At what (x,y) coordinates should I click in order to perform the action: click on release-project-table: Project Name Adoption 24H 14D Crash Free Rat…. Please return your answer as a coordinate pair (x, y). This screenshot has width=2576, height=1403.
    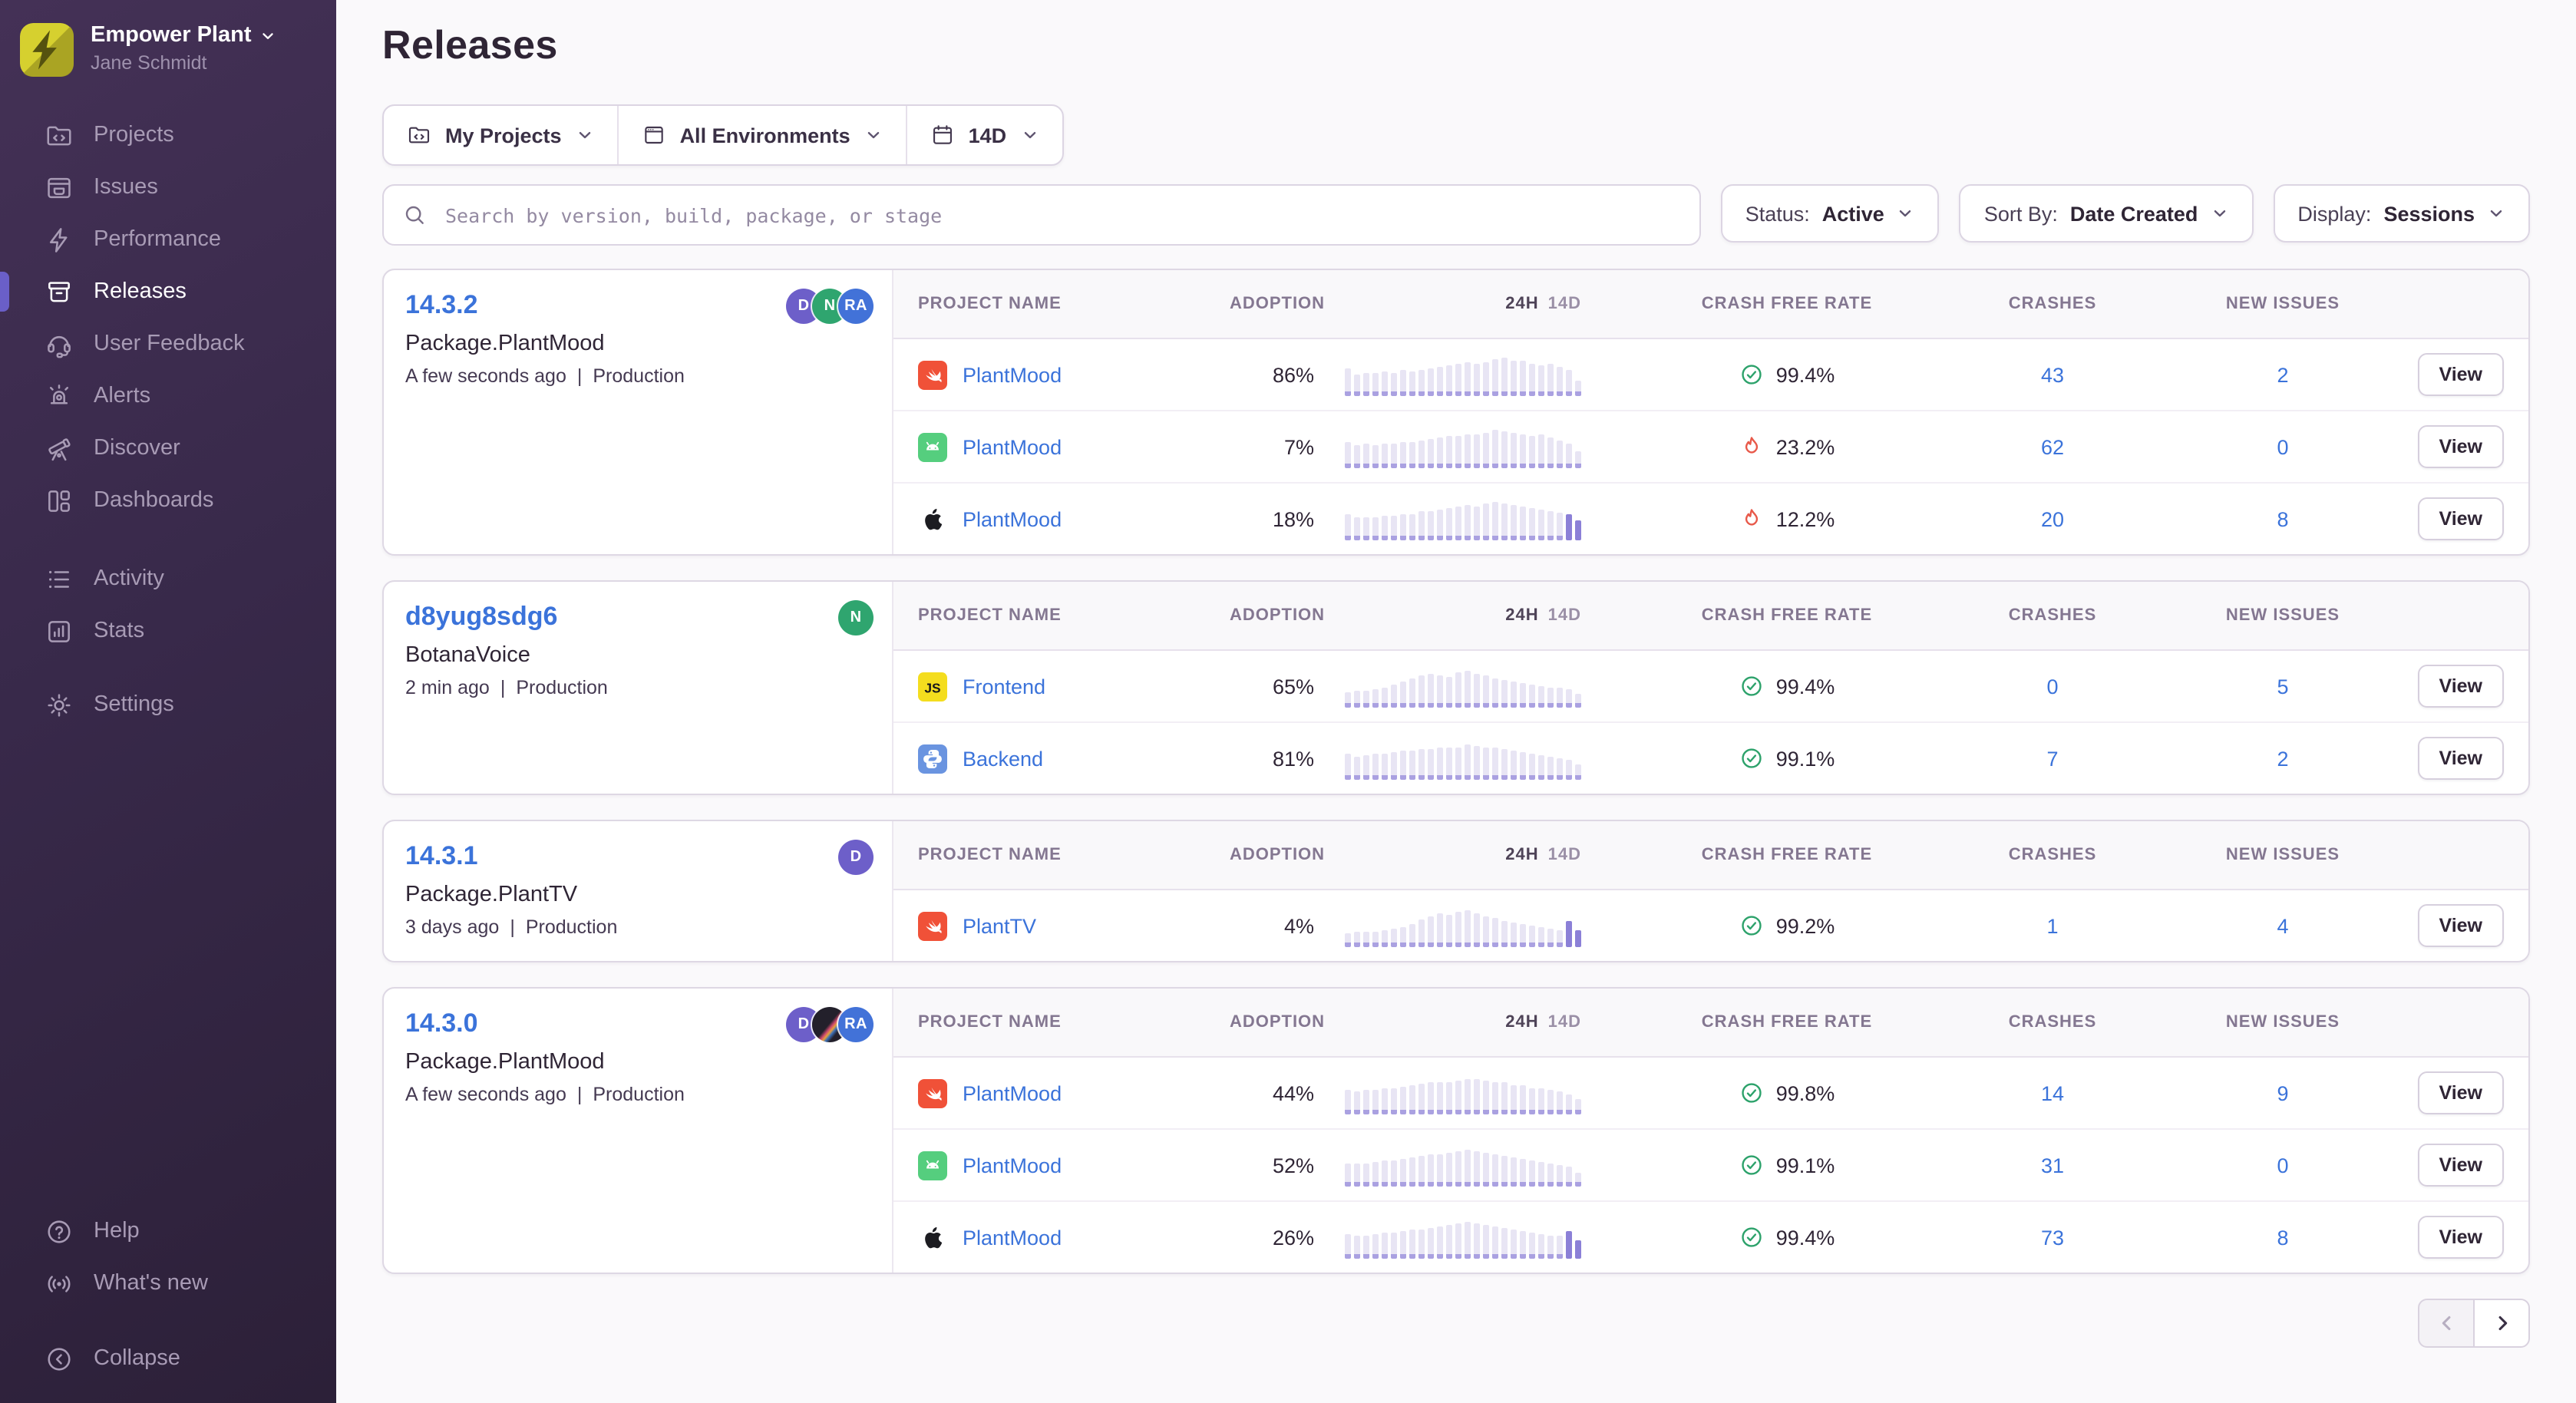
    Looking at the image, I should click on (1710, 688).